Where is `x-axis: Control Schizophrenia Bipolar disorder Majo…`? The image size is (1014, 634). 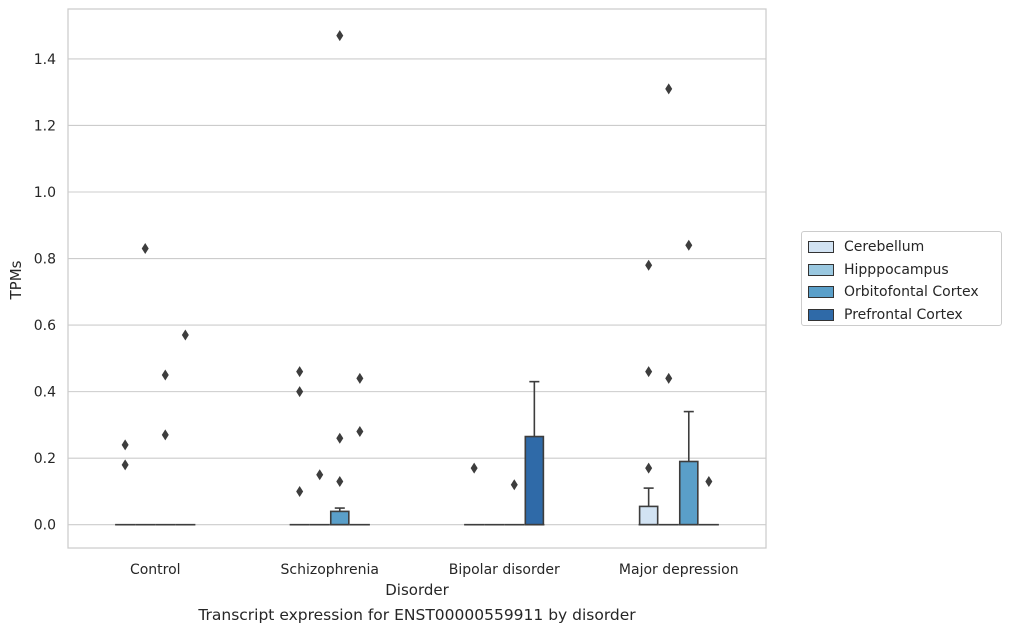
x-axis: Control Schizophrenia Bipolar disorder Majo… is located at coordinates (434, 570).